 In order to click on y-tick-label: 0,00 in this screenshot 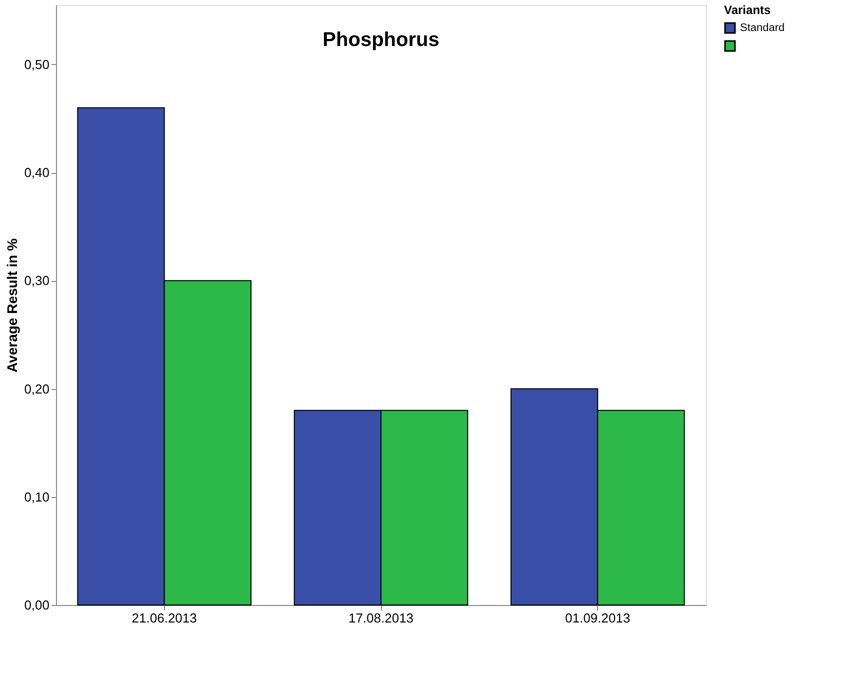, I will do `click(37, 605)`.